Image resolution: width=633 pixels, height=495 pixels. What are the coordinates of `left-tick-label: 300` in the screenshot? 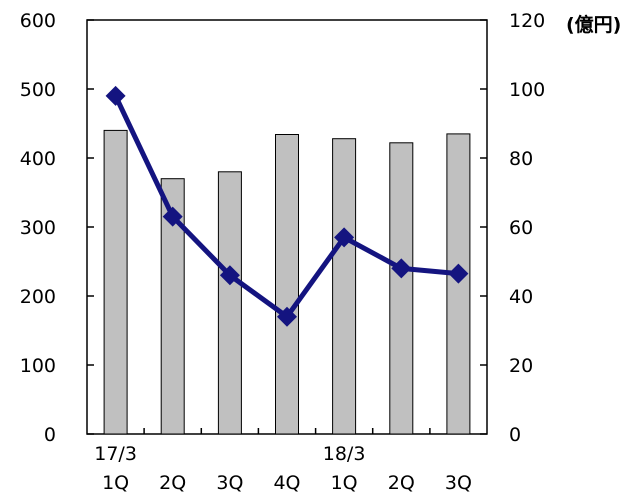 It's located at (38, 228).